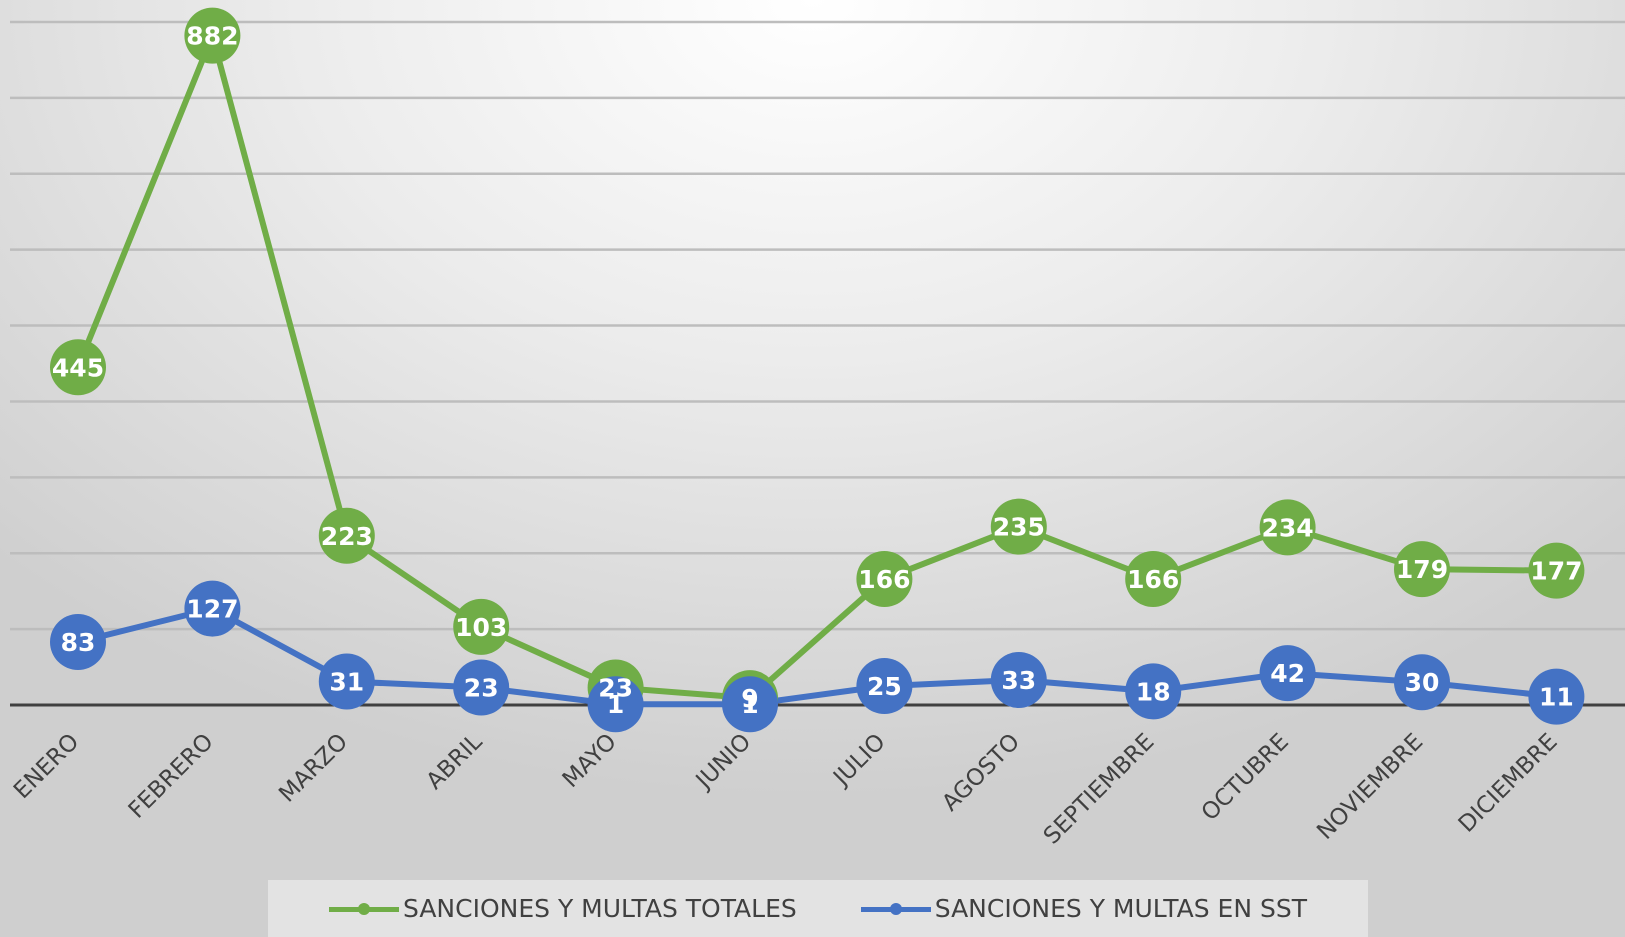 This screenshot has height=937, width=1625. What do you see at coordinates (981, 773) in the screenshot?
I see `x-tick-label: AGOSTO` at bounding box center [981, 773].